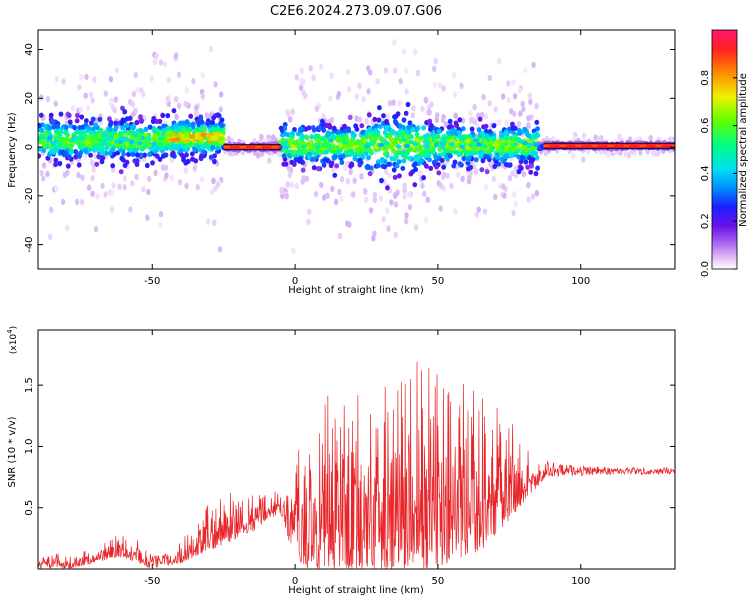 The image size is (750, 600). I want to click on snr-multiplier: (x104), so click(12, 340).